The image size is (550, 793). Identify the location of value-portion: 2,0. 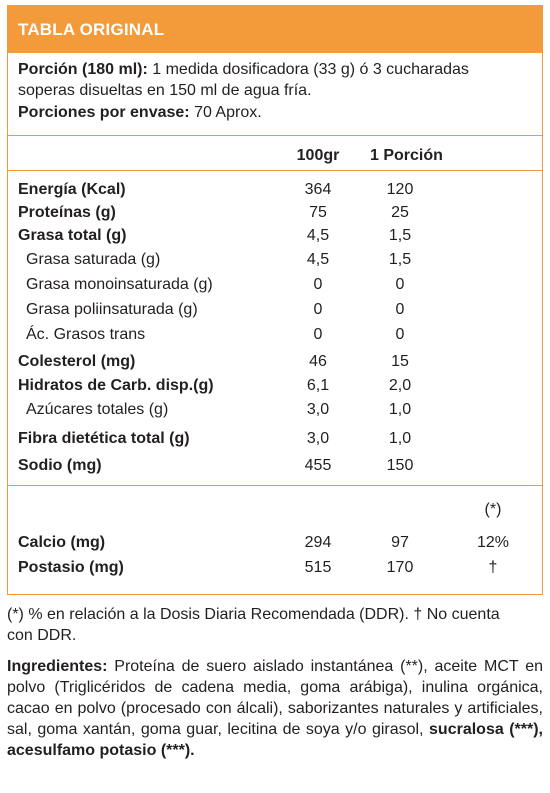
(400, 385).